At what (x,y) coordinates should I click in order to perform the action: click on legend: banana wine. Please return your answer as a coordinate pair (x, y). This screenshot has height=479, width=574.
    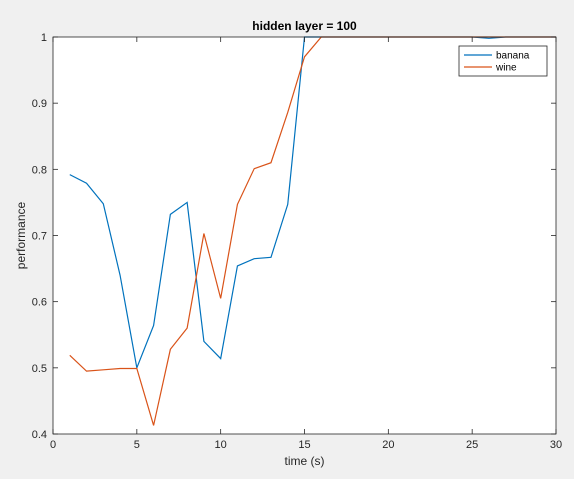
    Looking at the image, I should click on (503, 61).